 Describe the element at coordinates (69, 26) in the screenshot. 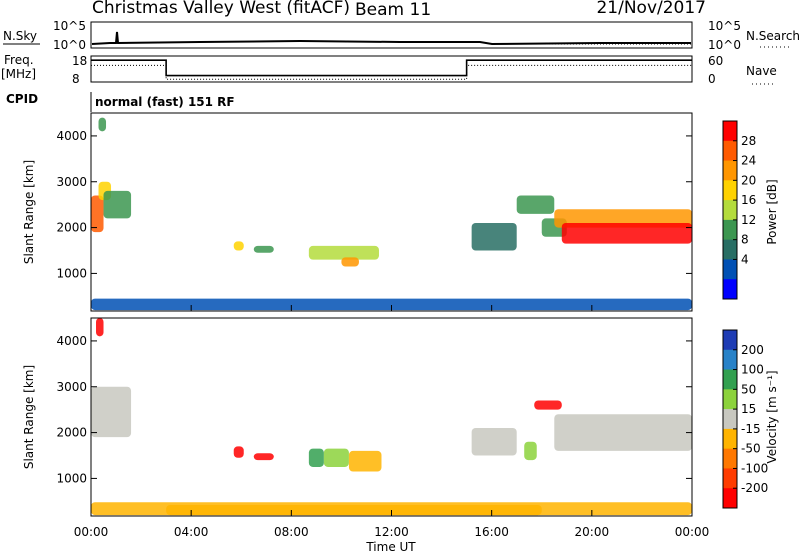

I see `nsky-tick-high: 10^5` at that location.